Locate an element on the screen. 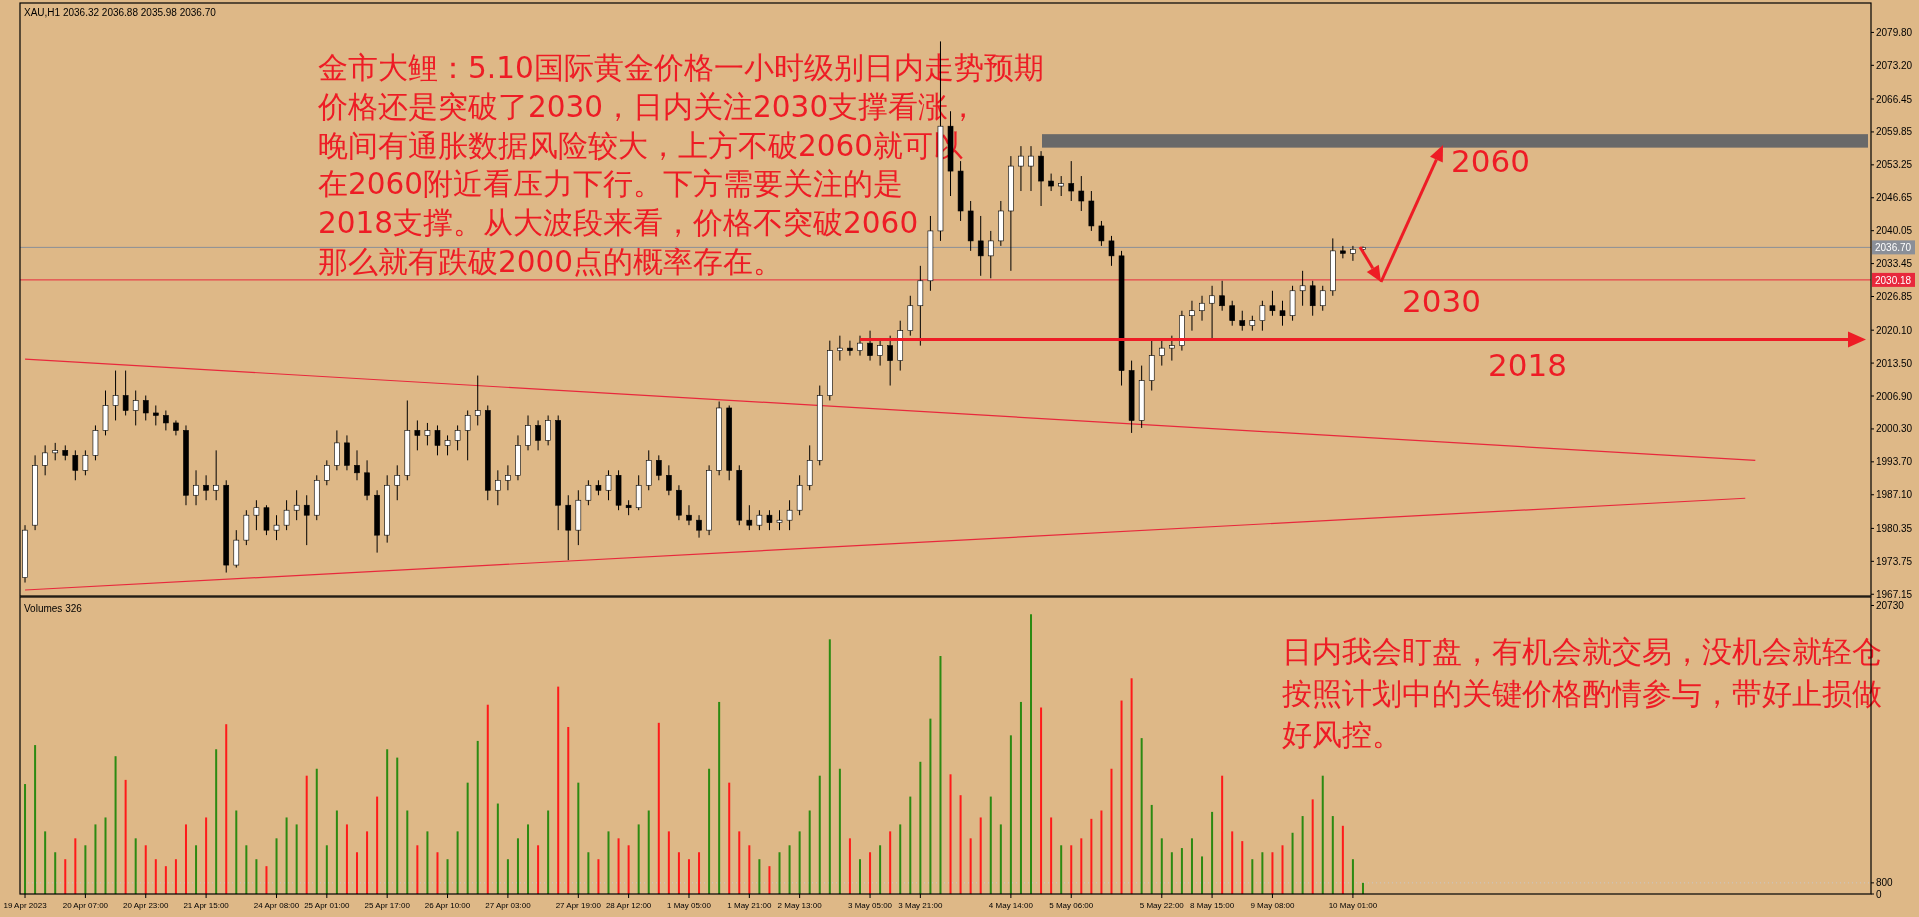 Image resolution: width=1919 pixels, height=917 pixels. y-tick-label: 800 is located at coordinates (1885, 883).